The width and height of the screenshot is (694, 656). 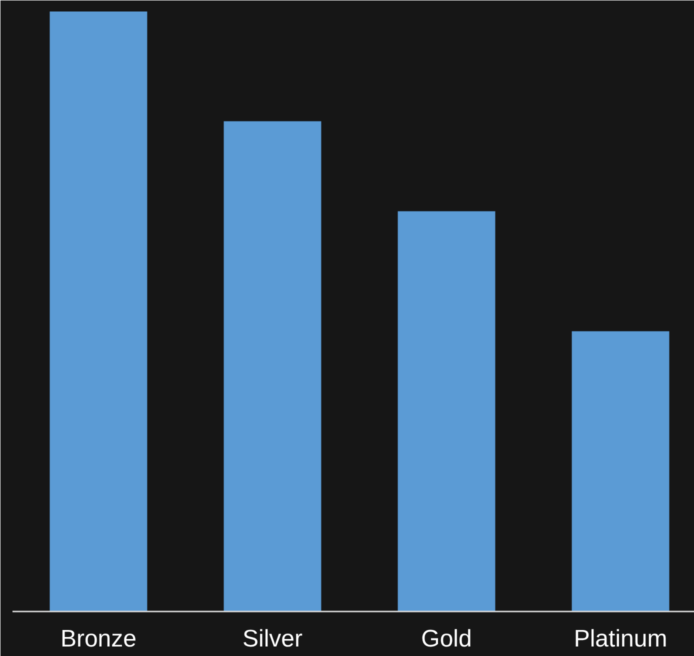 What do you see at coordinates (272, 639) in the screenshot?
I see `x-tick-label: Silver` at bounding box center [272, 639].